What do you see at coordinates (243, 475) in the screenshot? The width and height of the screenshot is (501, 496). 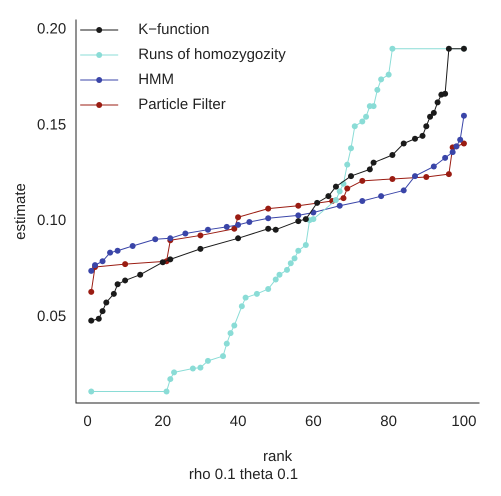 I see `text: rho 0.1 theta 0.1` at bounding box center [243, 475].